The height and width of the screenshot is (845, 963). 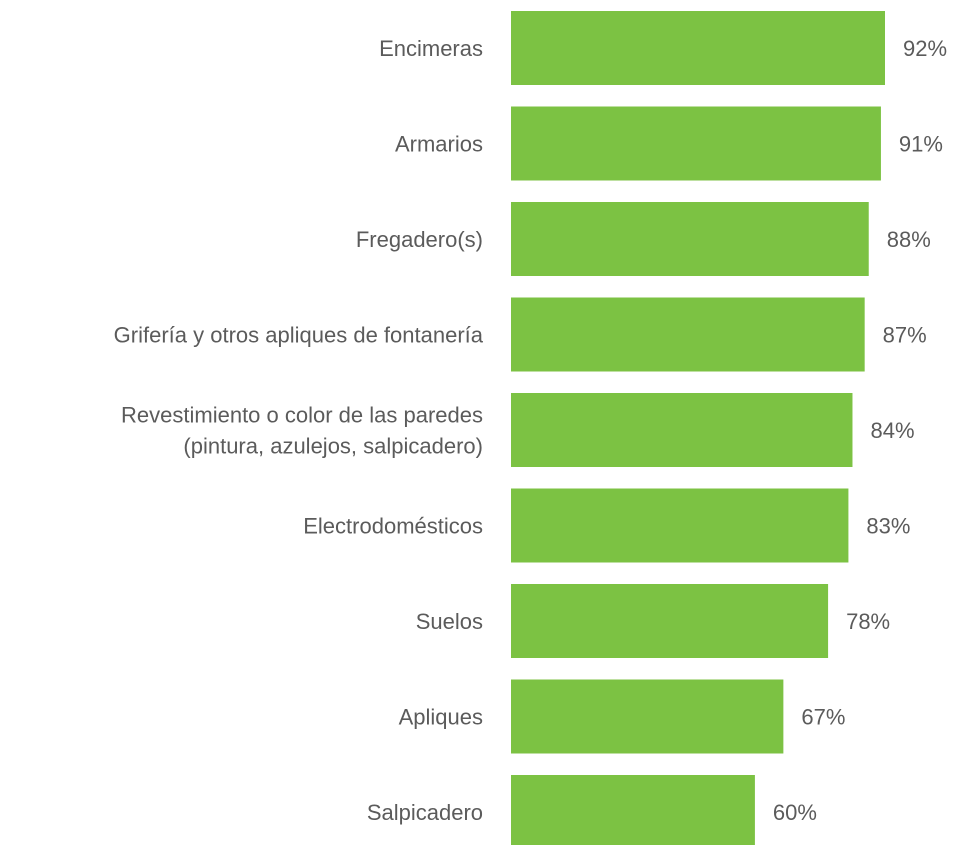 What do you see at coordinates (419, 239) in the screenshot?
I see `category-label: Fregadero(s)` at bounding box center [419, 239].